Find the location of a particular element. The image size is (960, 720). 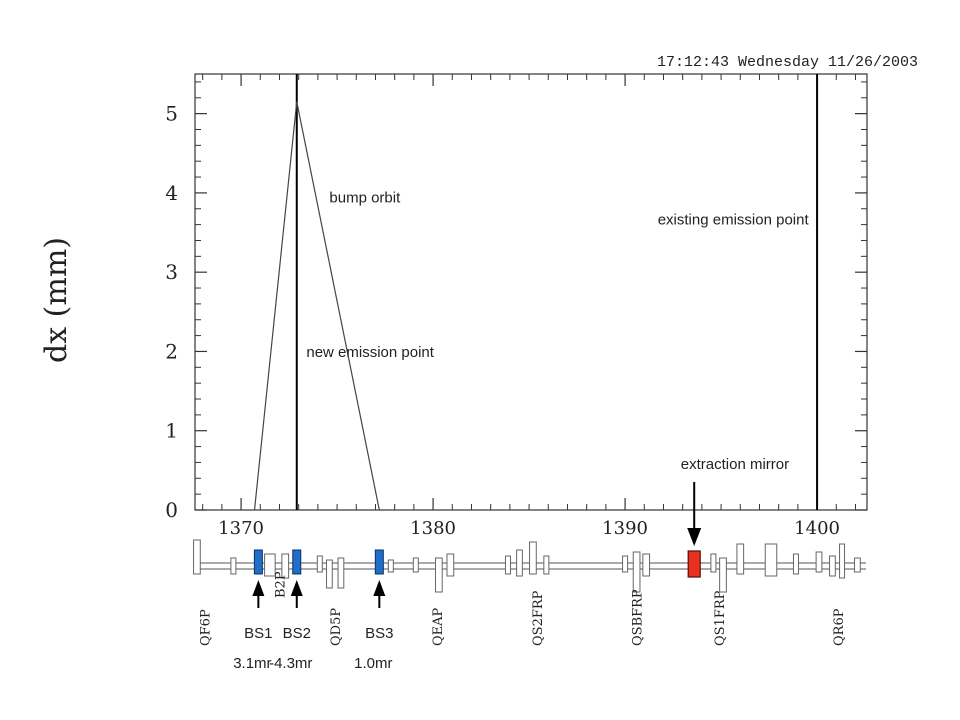

x-tick-label: 1380 is located at coordinates (433, 528).